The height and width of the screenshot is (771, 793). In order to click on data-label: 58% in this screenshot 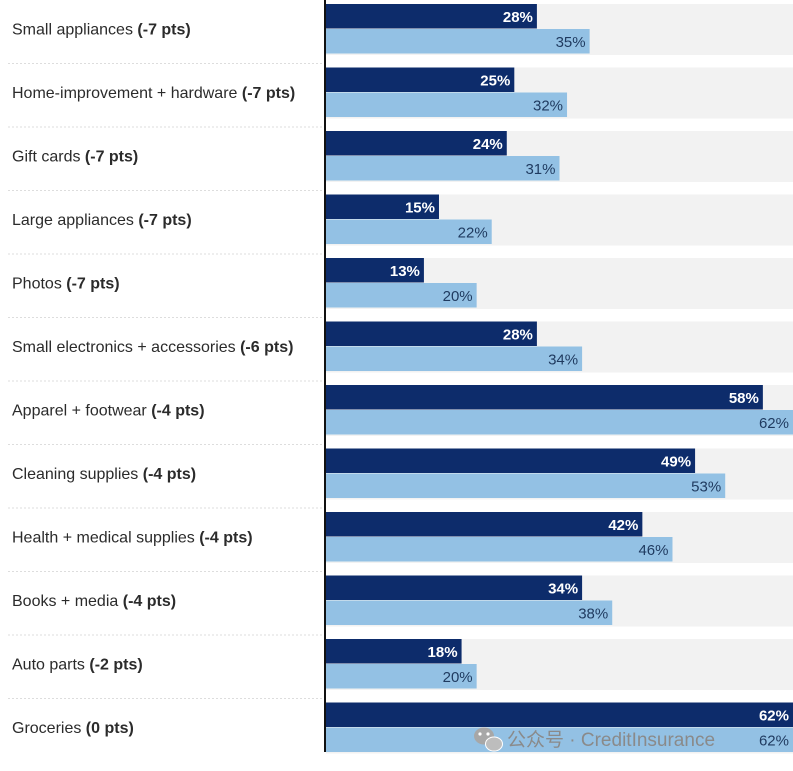, I will do `click(744, 398)`.